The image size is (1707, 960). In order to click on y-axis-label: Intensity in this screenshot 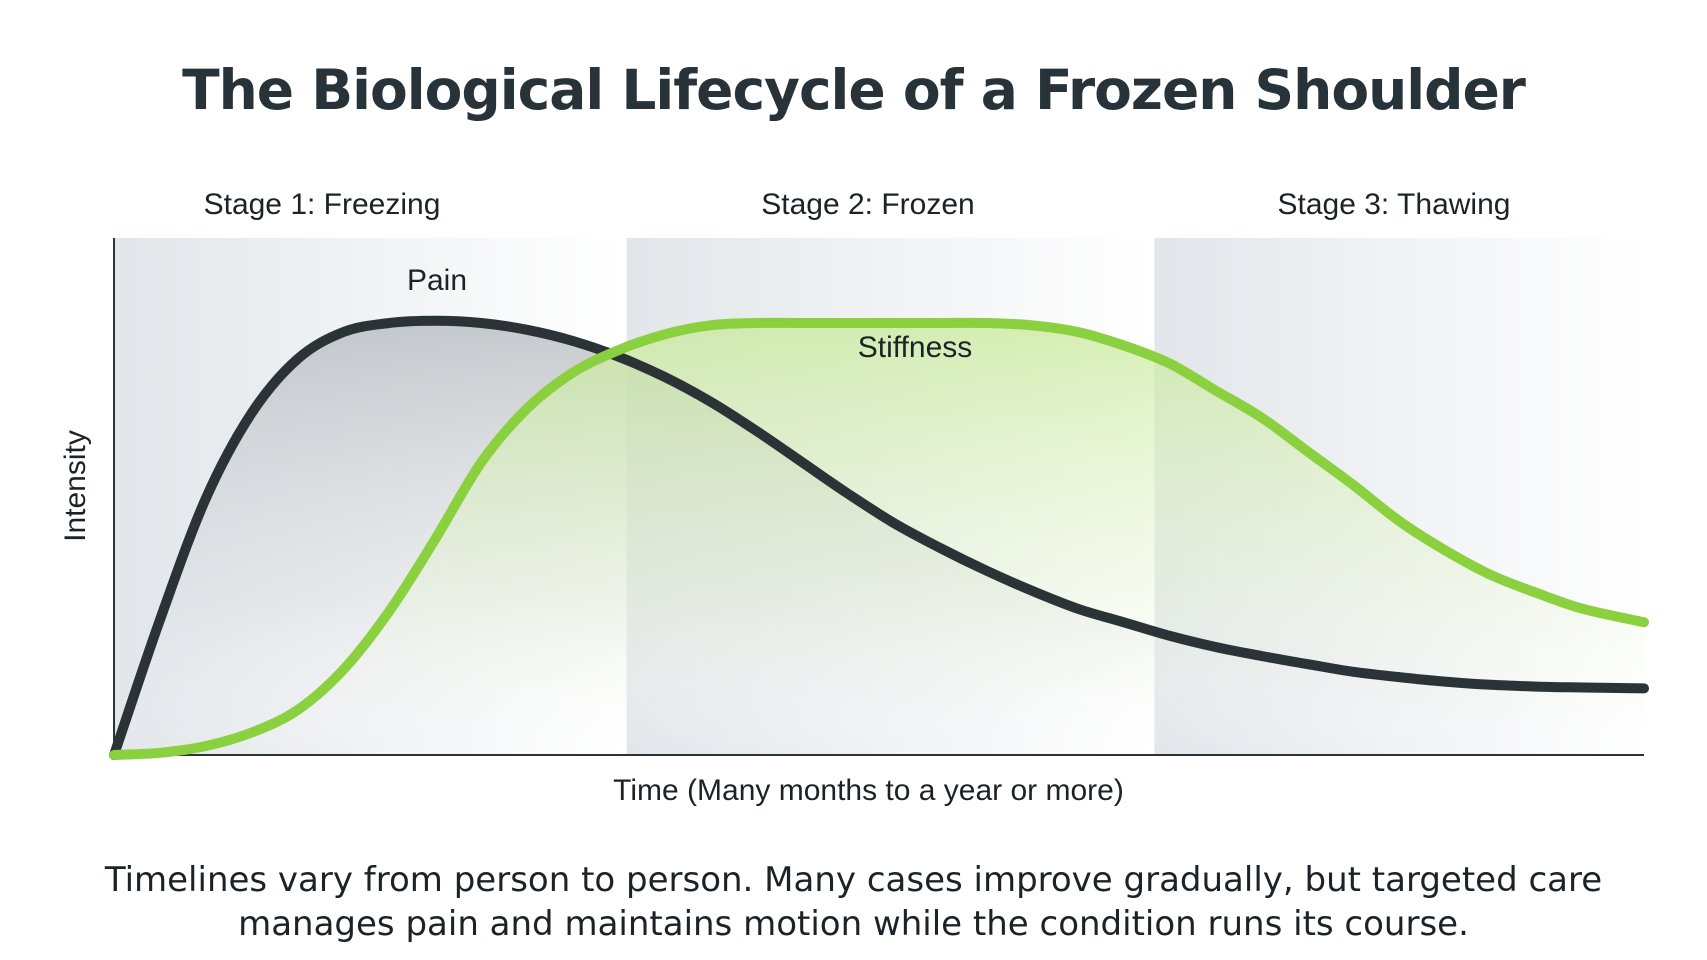, I will do `click(75, 486)`.